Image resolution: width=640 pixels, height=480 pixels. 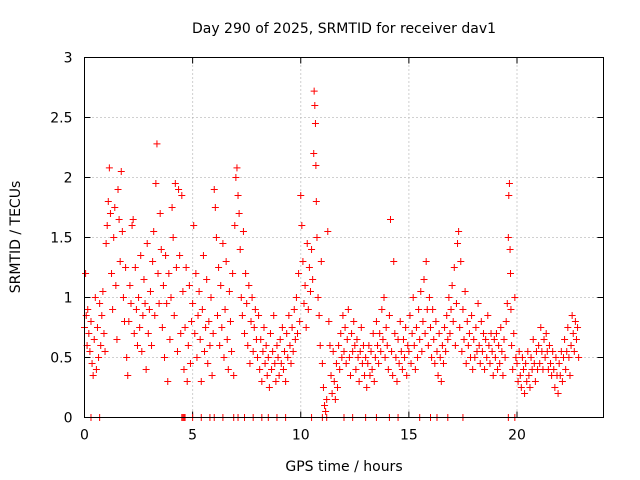 I want to click on x-tick-label: 20, so click(x=517, y=436).